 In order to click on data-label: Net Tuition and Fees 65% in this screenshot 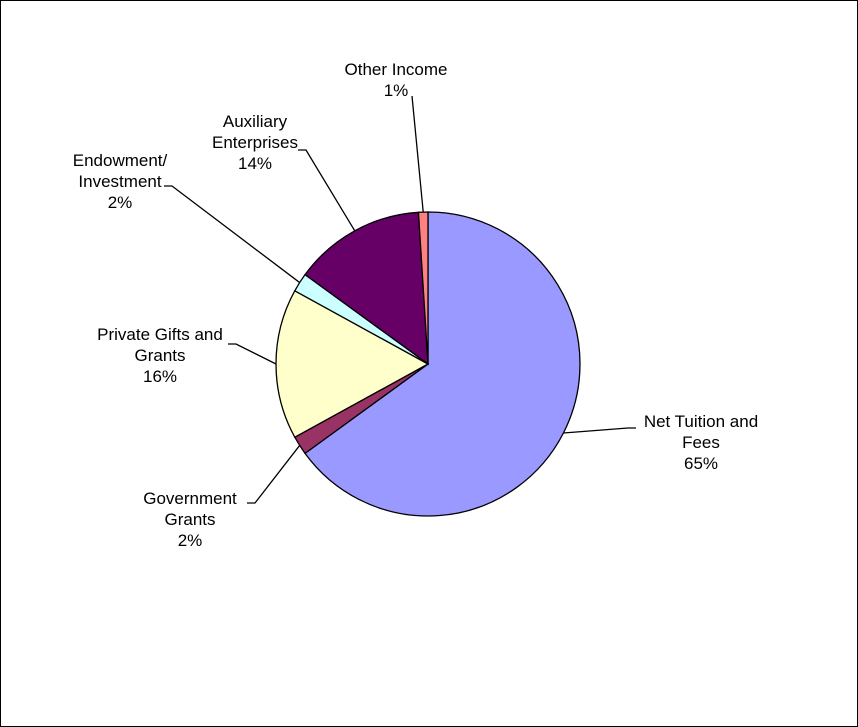, I will do `click(701, 442)`.